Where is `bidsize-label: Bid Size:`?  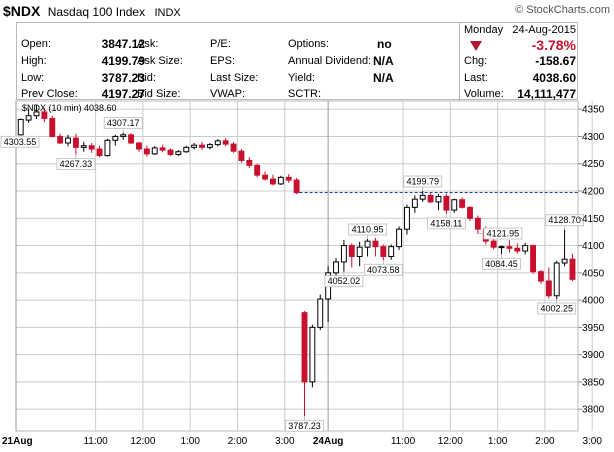 bidsize-label: Bid Size: is located at coordinates (159, 94).